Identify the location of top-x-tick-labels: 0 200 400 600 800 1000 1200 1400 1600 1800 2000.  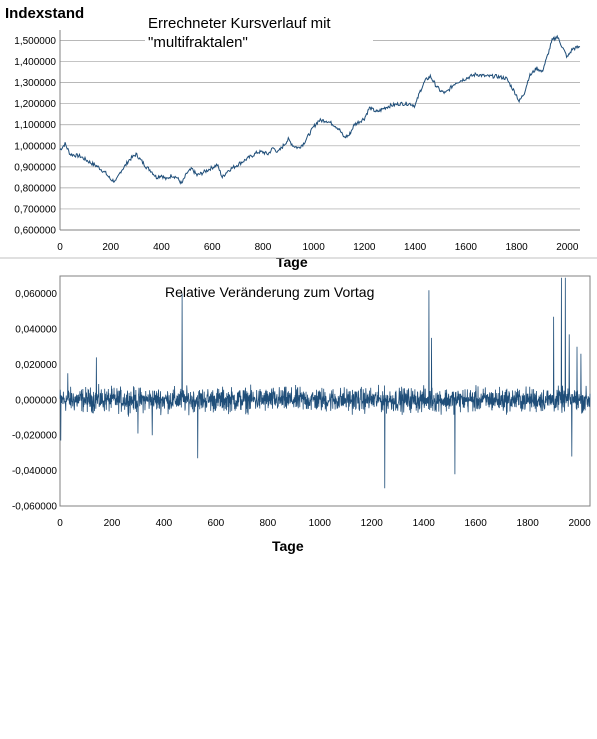
(318, 247).